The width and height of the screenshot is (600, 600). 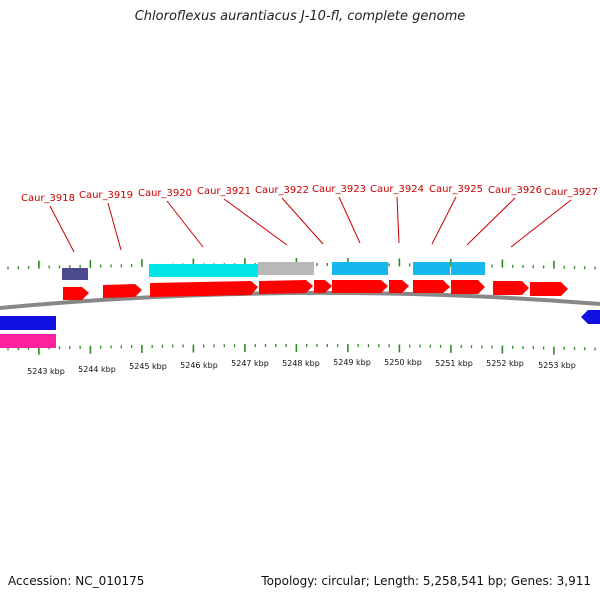 I want to click on kbp-scale-label: 5245 kbp, so click(x=148, y=366).